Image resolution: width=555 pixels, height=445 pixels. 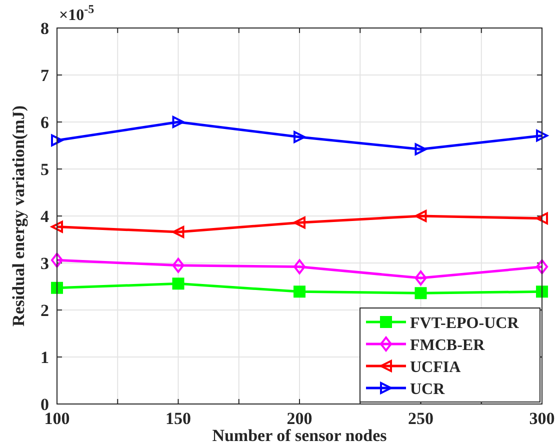 What do you see at coordinates (421, 418) in the screenshot?
I see `x-tick-label: 250` at bounding box center [421, 418].